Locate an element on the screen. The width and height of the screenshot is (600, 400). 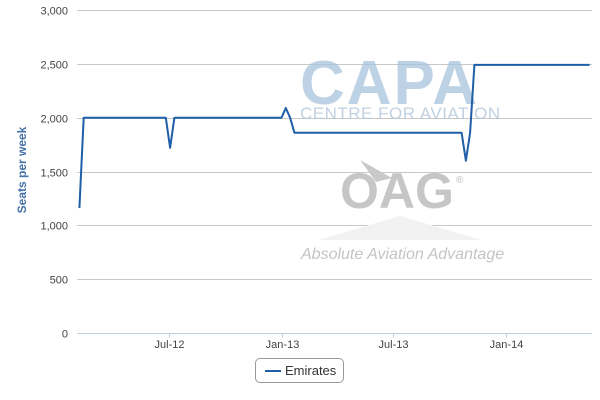
y-tick-label: 2,500 is located at coordinates (54, 66).